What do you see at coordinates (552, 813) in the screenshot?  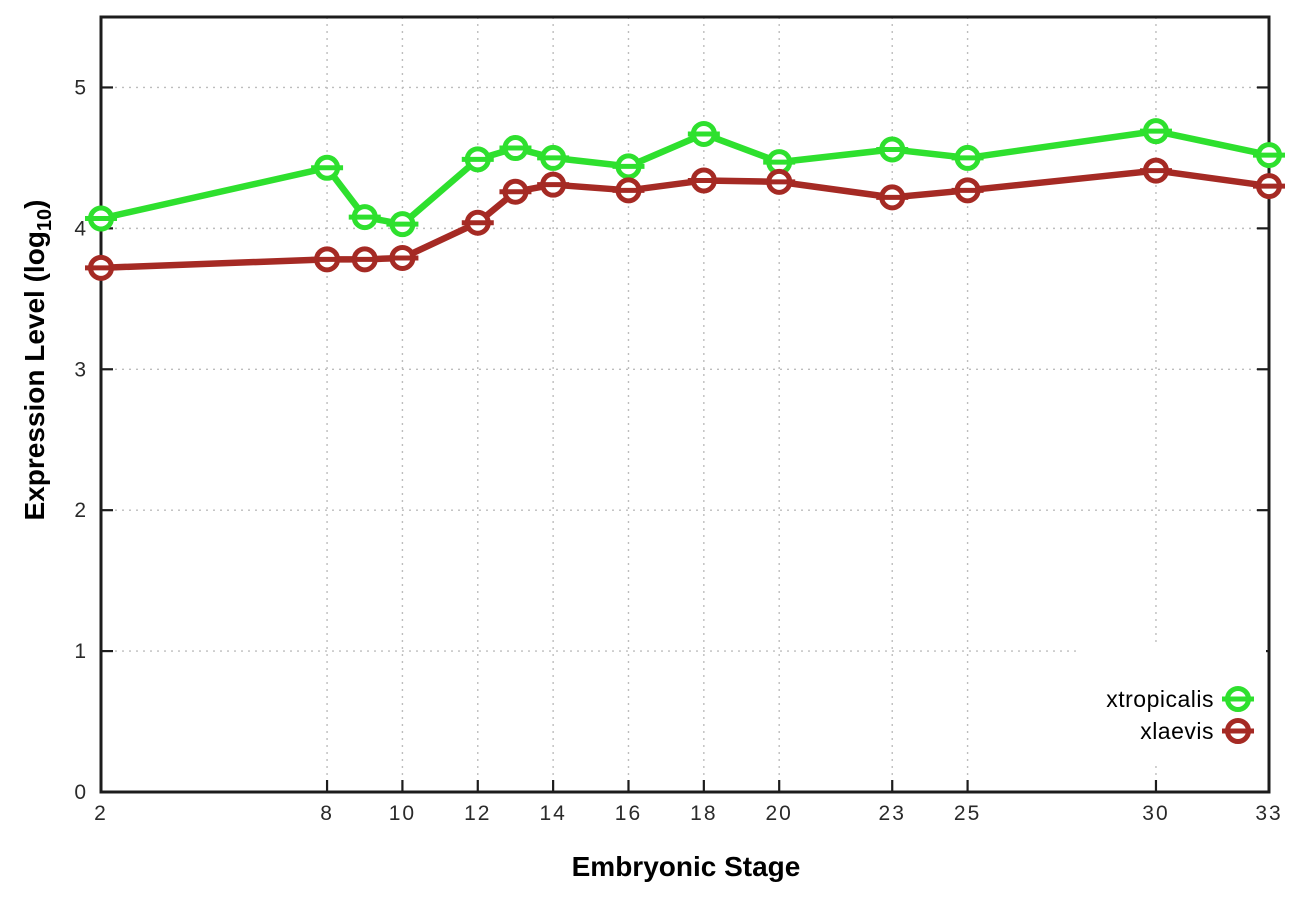 I see `x-tick-label-14: 14` at bounding box center [552, 813].